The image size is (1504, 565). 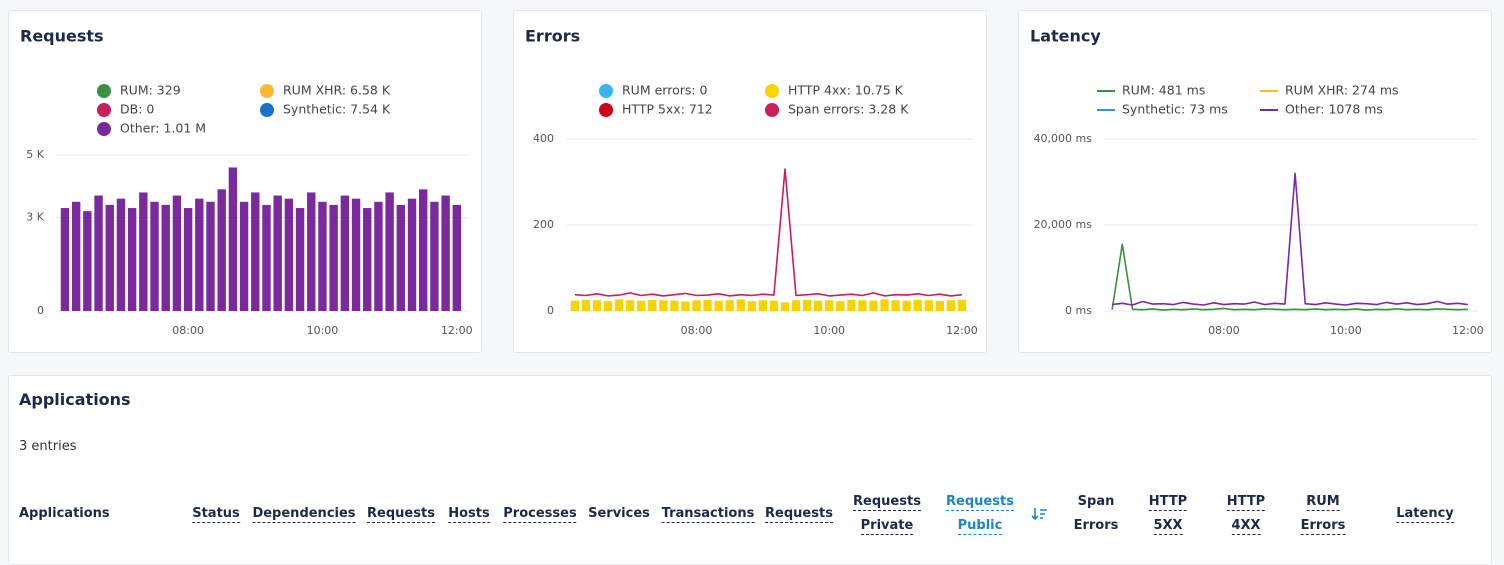 I want to click on x-tick-label: 12:00, so click(x=457, y=330).